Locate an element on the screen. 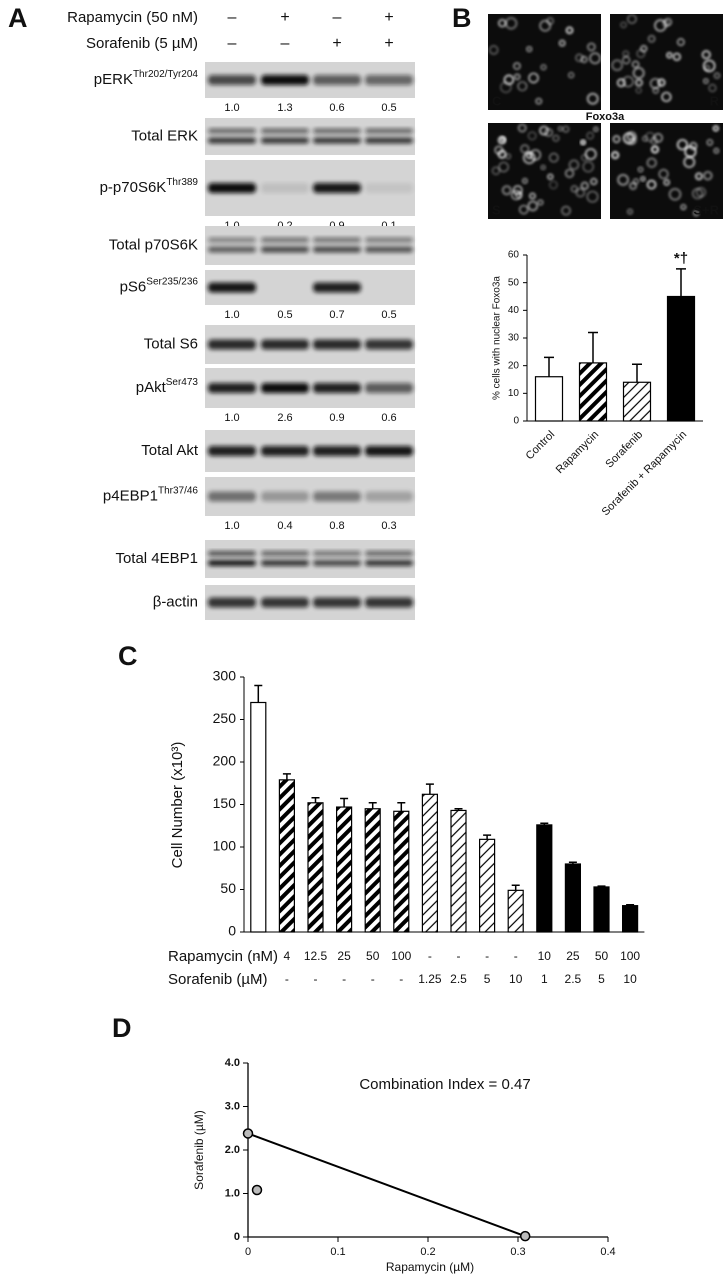 This screenshot has height=1280, width=723. blot-label: pAktSer473 is located at coordinates (167, 386).